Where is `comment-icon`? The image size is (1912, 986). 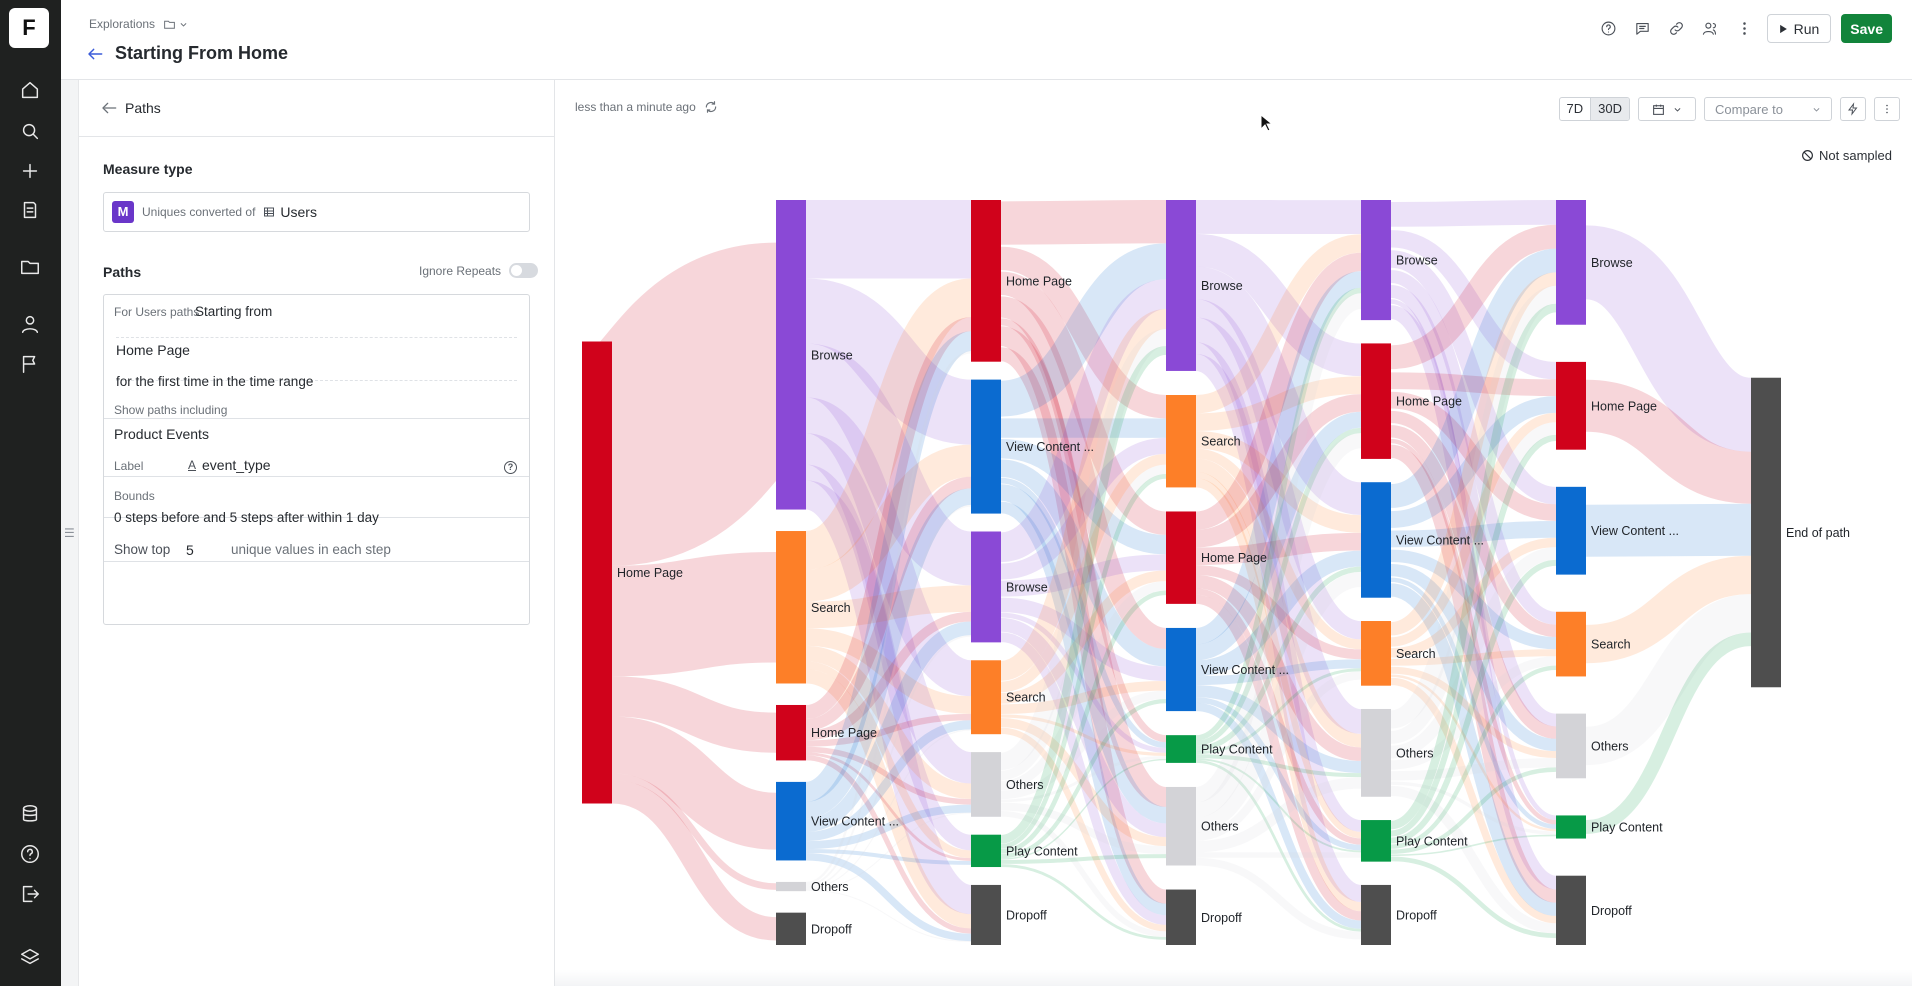 comment-icon is located at coordinates (1643, 29).